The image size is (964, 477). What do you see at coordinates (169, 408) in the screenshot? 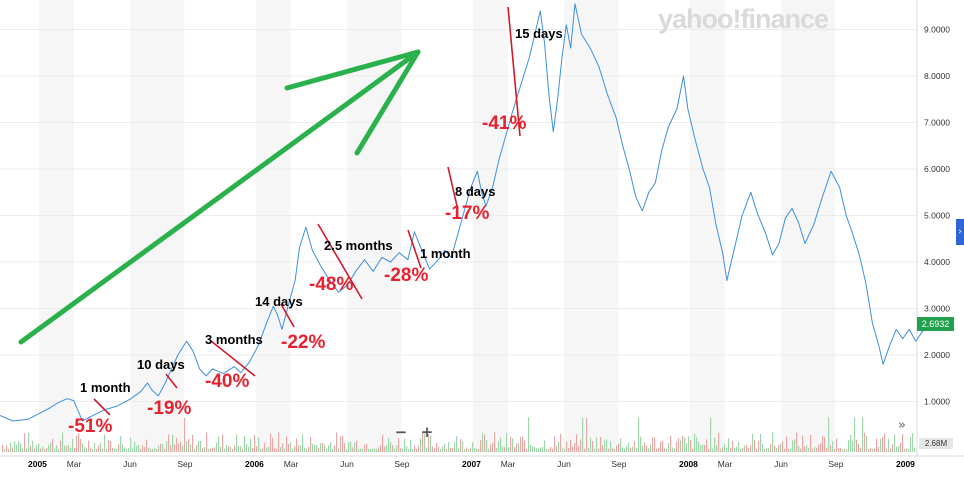
I see `annotation-change: -19%` at bounding box center [169, 408].